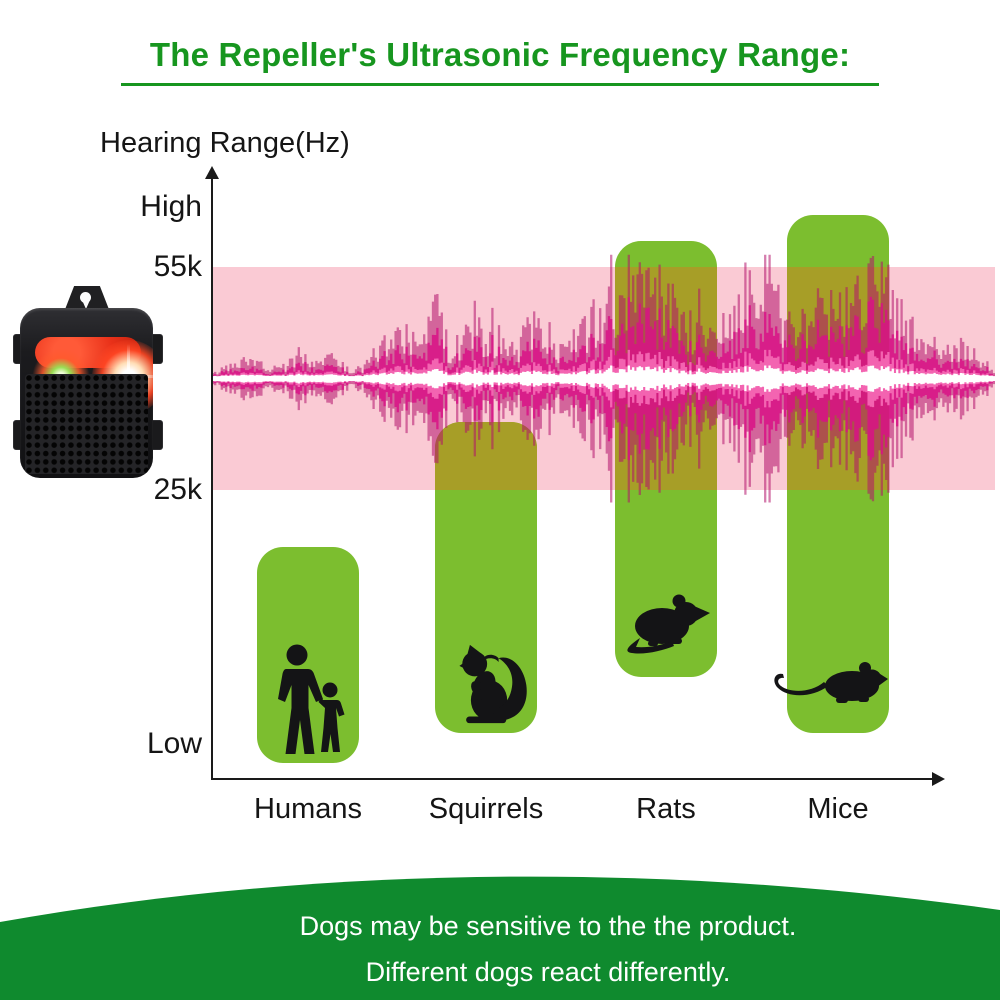  I want to click on ultrasonic-repeller-device, so click(87, 384).